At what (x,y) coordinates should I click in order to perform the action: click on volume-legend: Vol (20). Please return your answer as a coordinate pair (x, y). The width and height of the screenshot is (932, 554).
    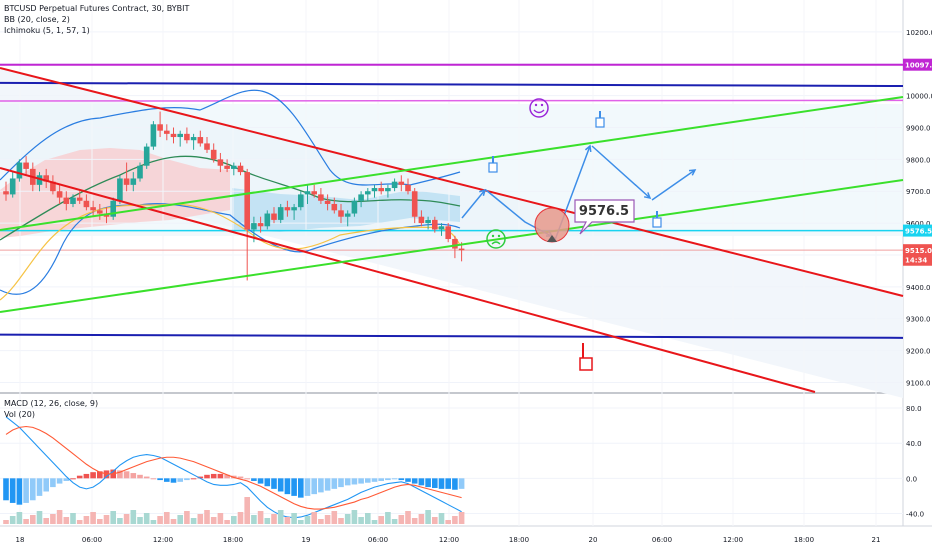
    Looking at the image, I should click on (19, 414).